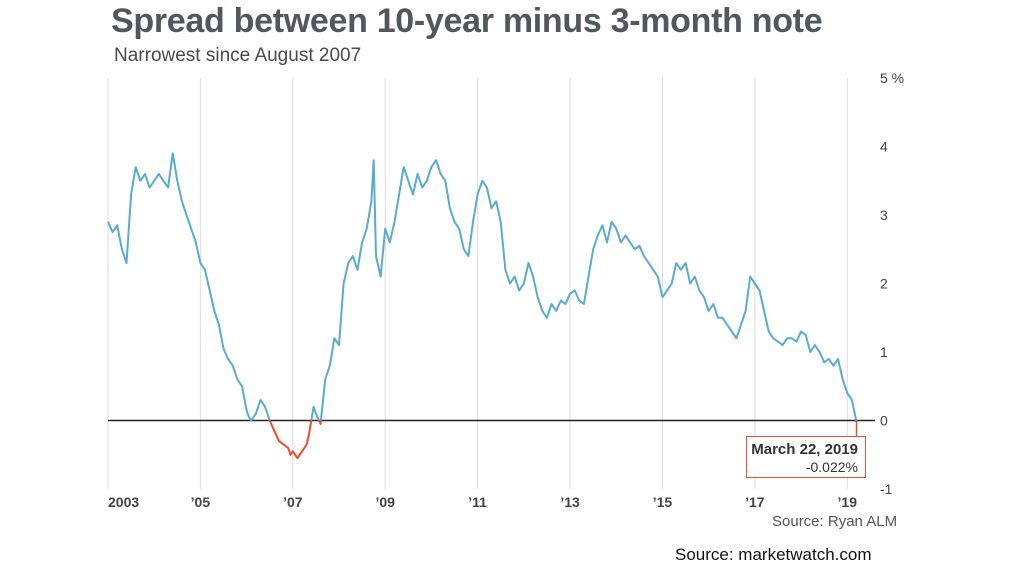  What do you see at coordinates (570, 502) in the screenshot?
I see `x-tick-label: ’13` at bounding box center [570, 502].